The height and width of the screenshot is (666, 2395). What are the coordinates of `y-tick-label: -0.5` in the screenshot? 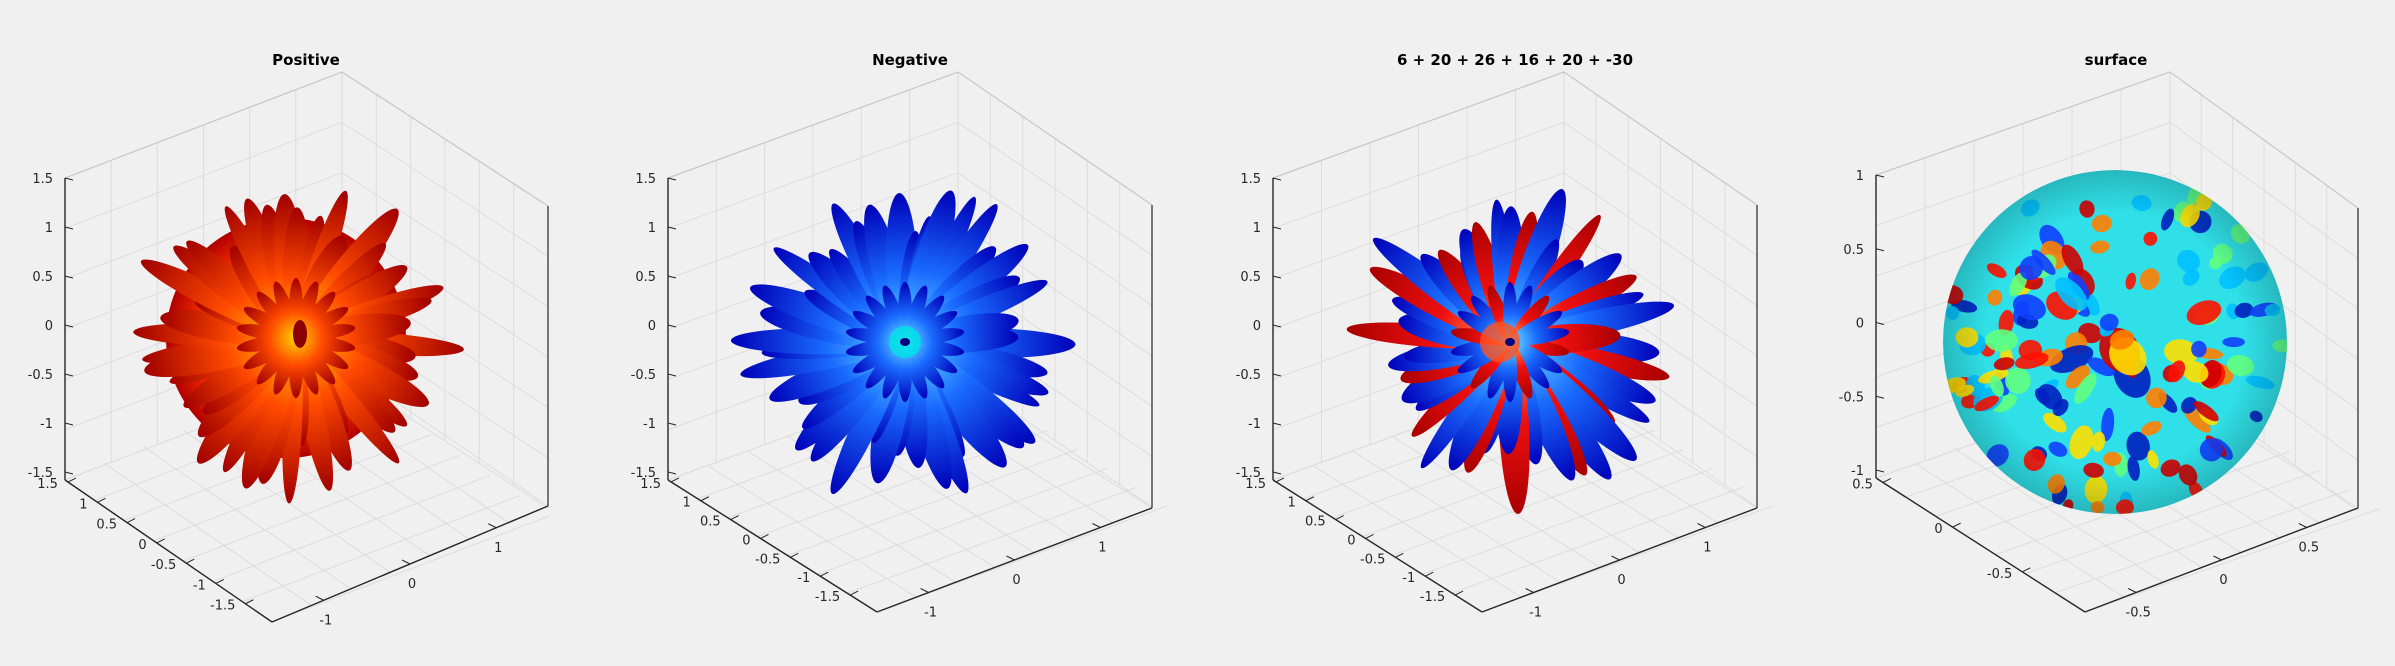 It's located at (2138, 613).